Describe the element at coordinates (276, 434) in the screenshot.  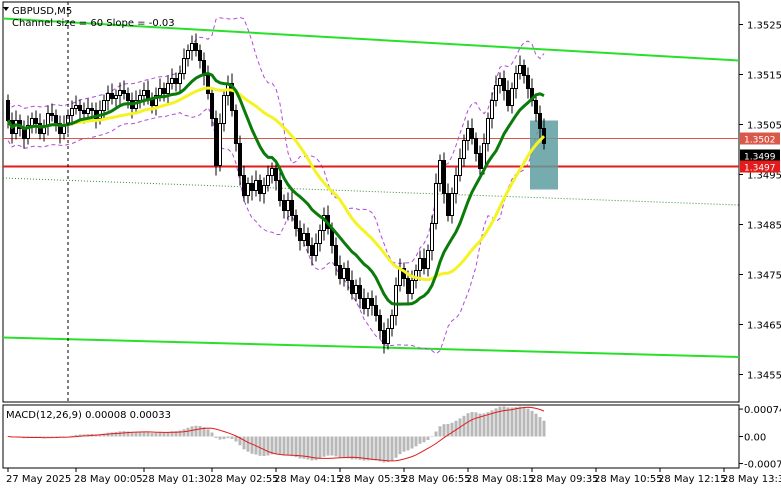
I see `macd-signal-line` at that location.